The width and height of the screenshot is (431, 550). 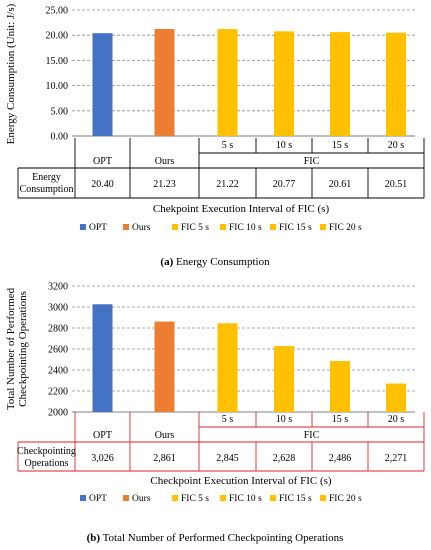 I want to click on p1-table-value: 21.23, so click(x=164, y=184).